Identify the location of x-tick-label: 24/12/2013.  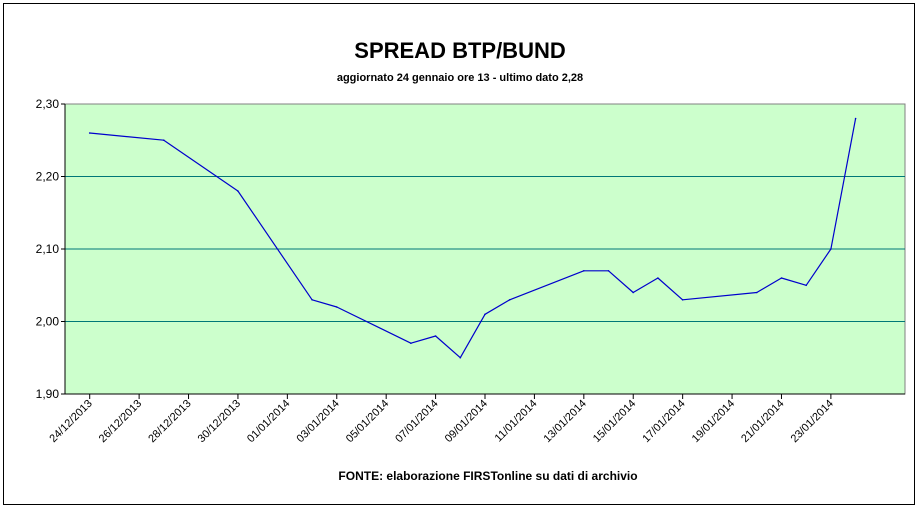
(70, 421).